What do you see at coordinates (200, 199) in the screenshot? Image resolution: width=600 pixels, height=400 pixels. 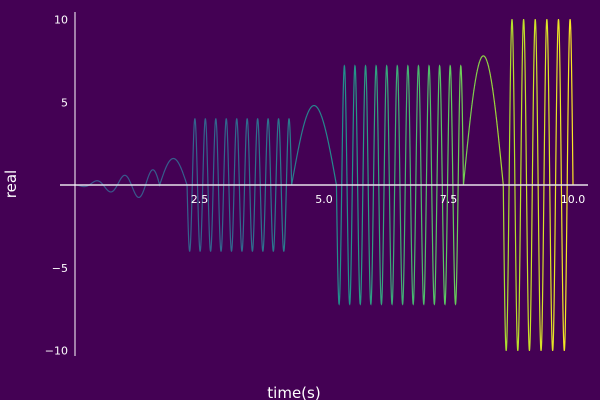 I see `x-tick-label: 2.5` at bounding box center [200, 199].